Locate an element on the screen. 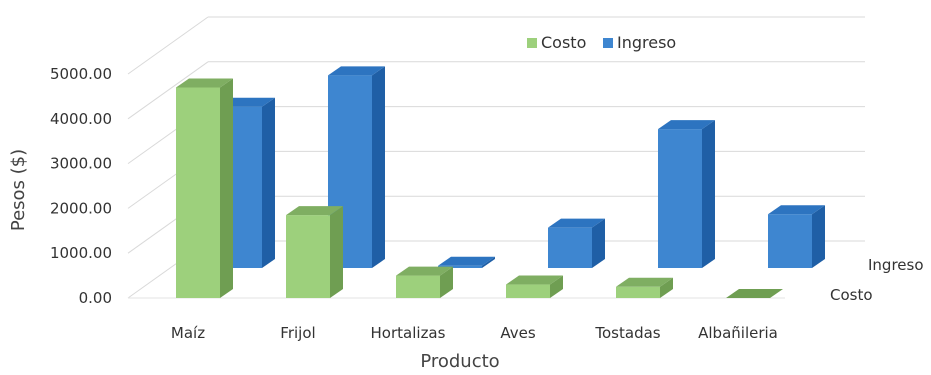 The height and width of the screenshot is (375, 931). category-label: Tostadas is located at coordinates (627, 333).